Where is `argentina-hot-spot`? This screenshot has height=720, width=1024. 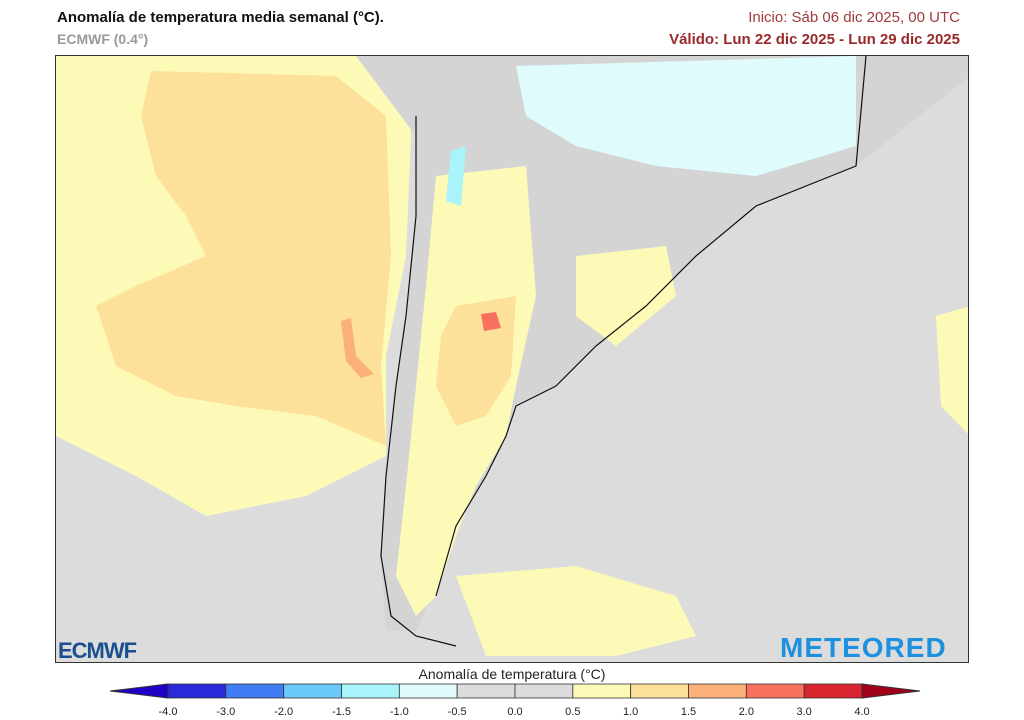
argentina-hot-spot is located at coordinates (491, 321).